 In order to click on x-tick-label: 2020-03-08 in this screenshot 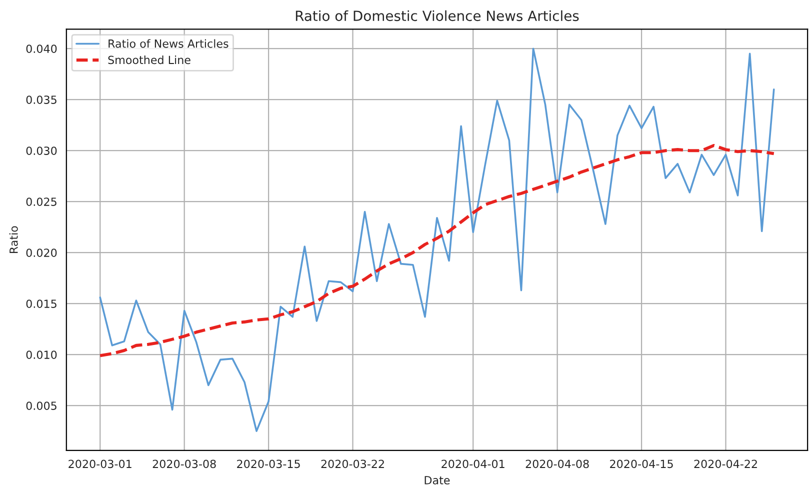, I will do `click(184, 464)`.